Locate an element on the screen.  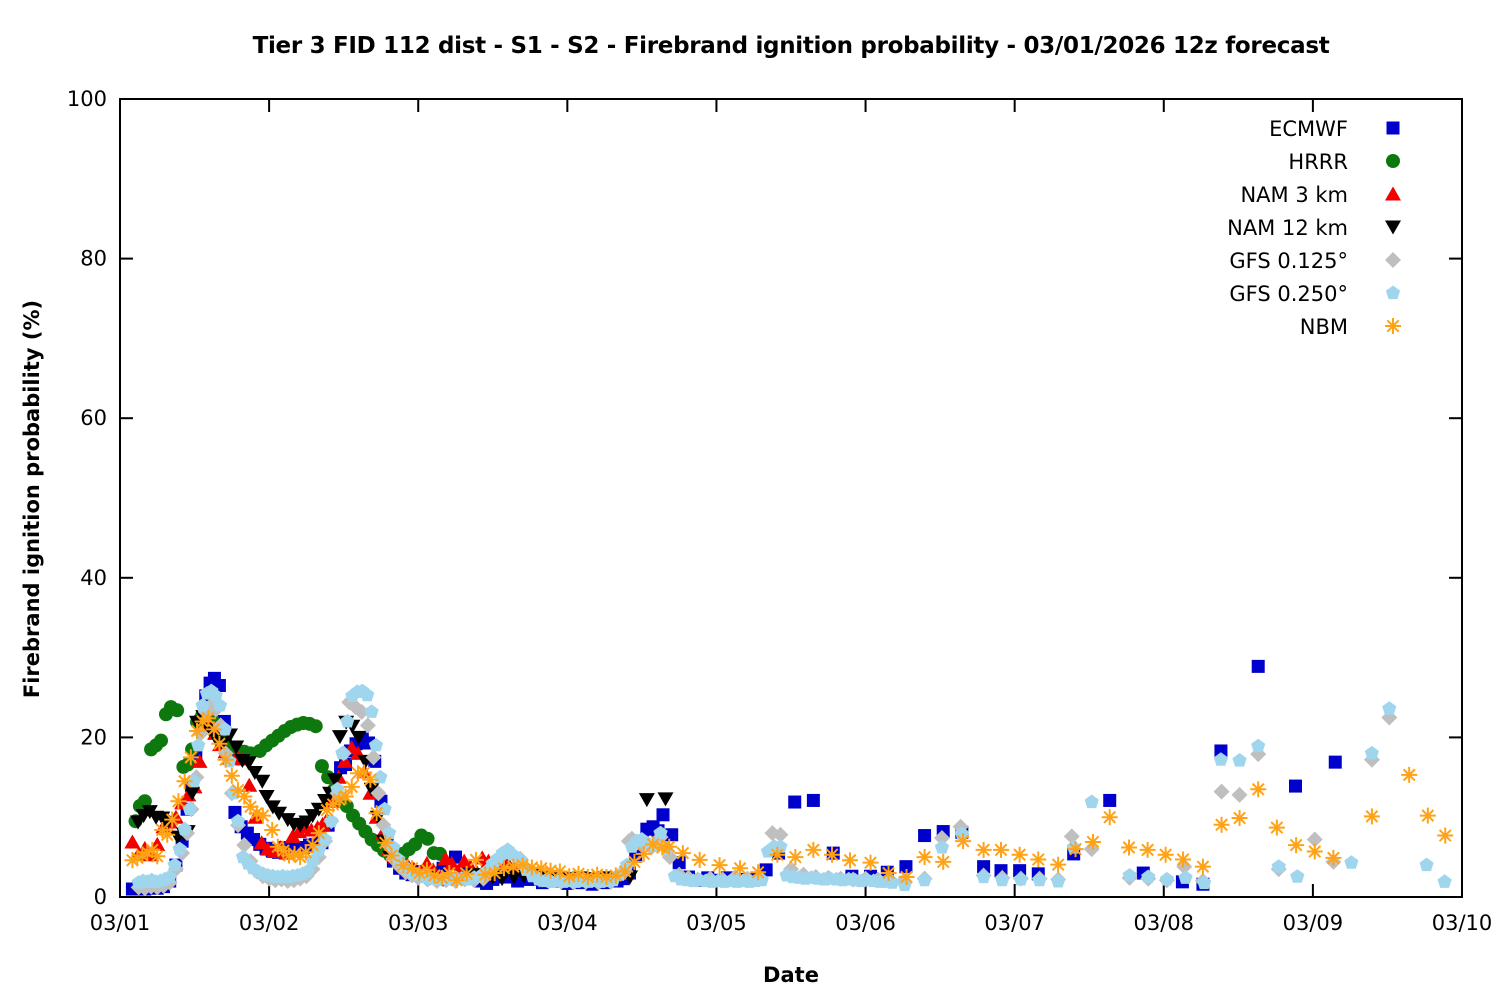
legend-label: ECMWF is located at coordinates (1308, 129).